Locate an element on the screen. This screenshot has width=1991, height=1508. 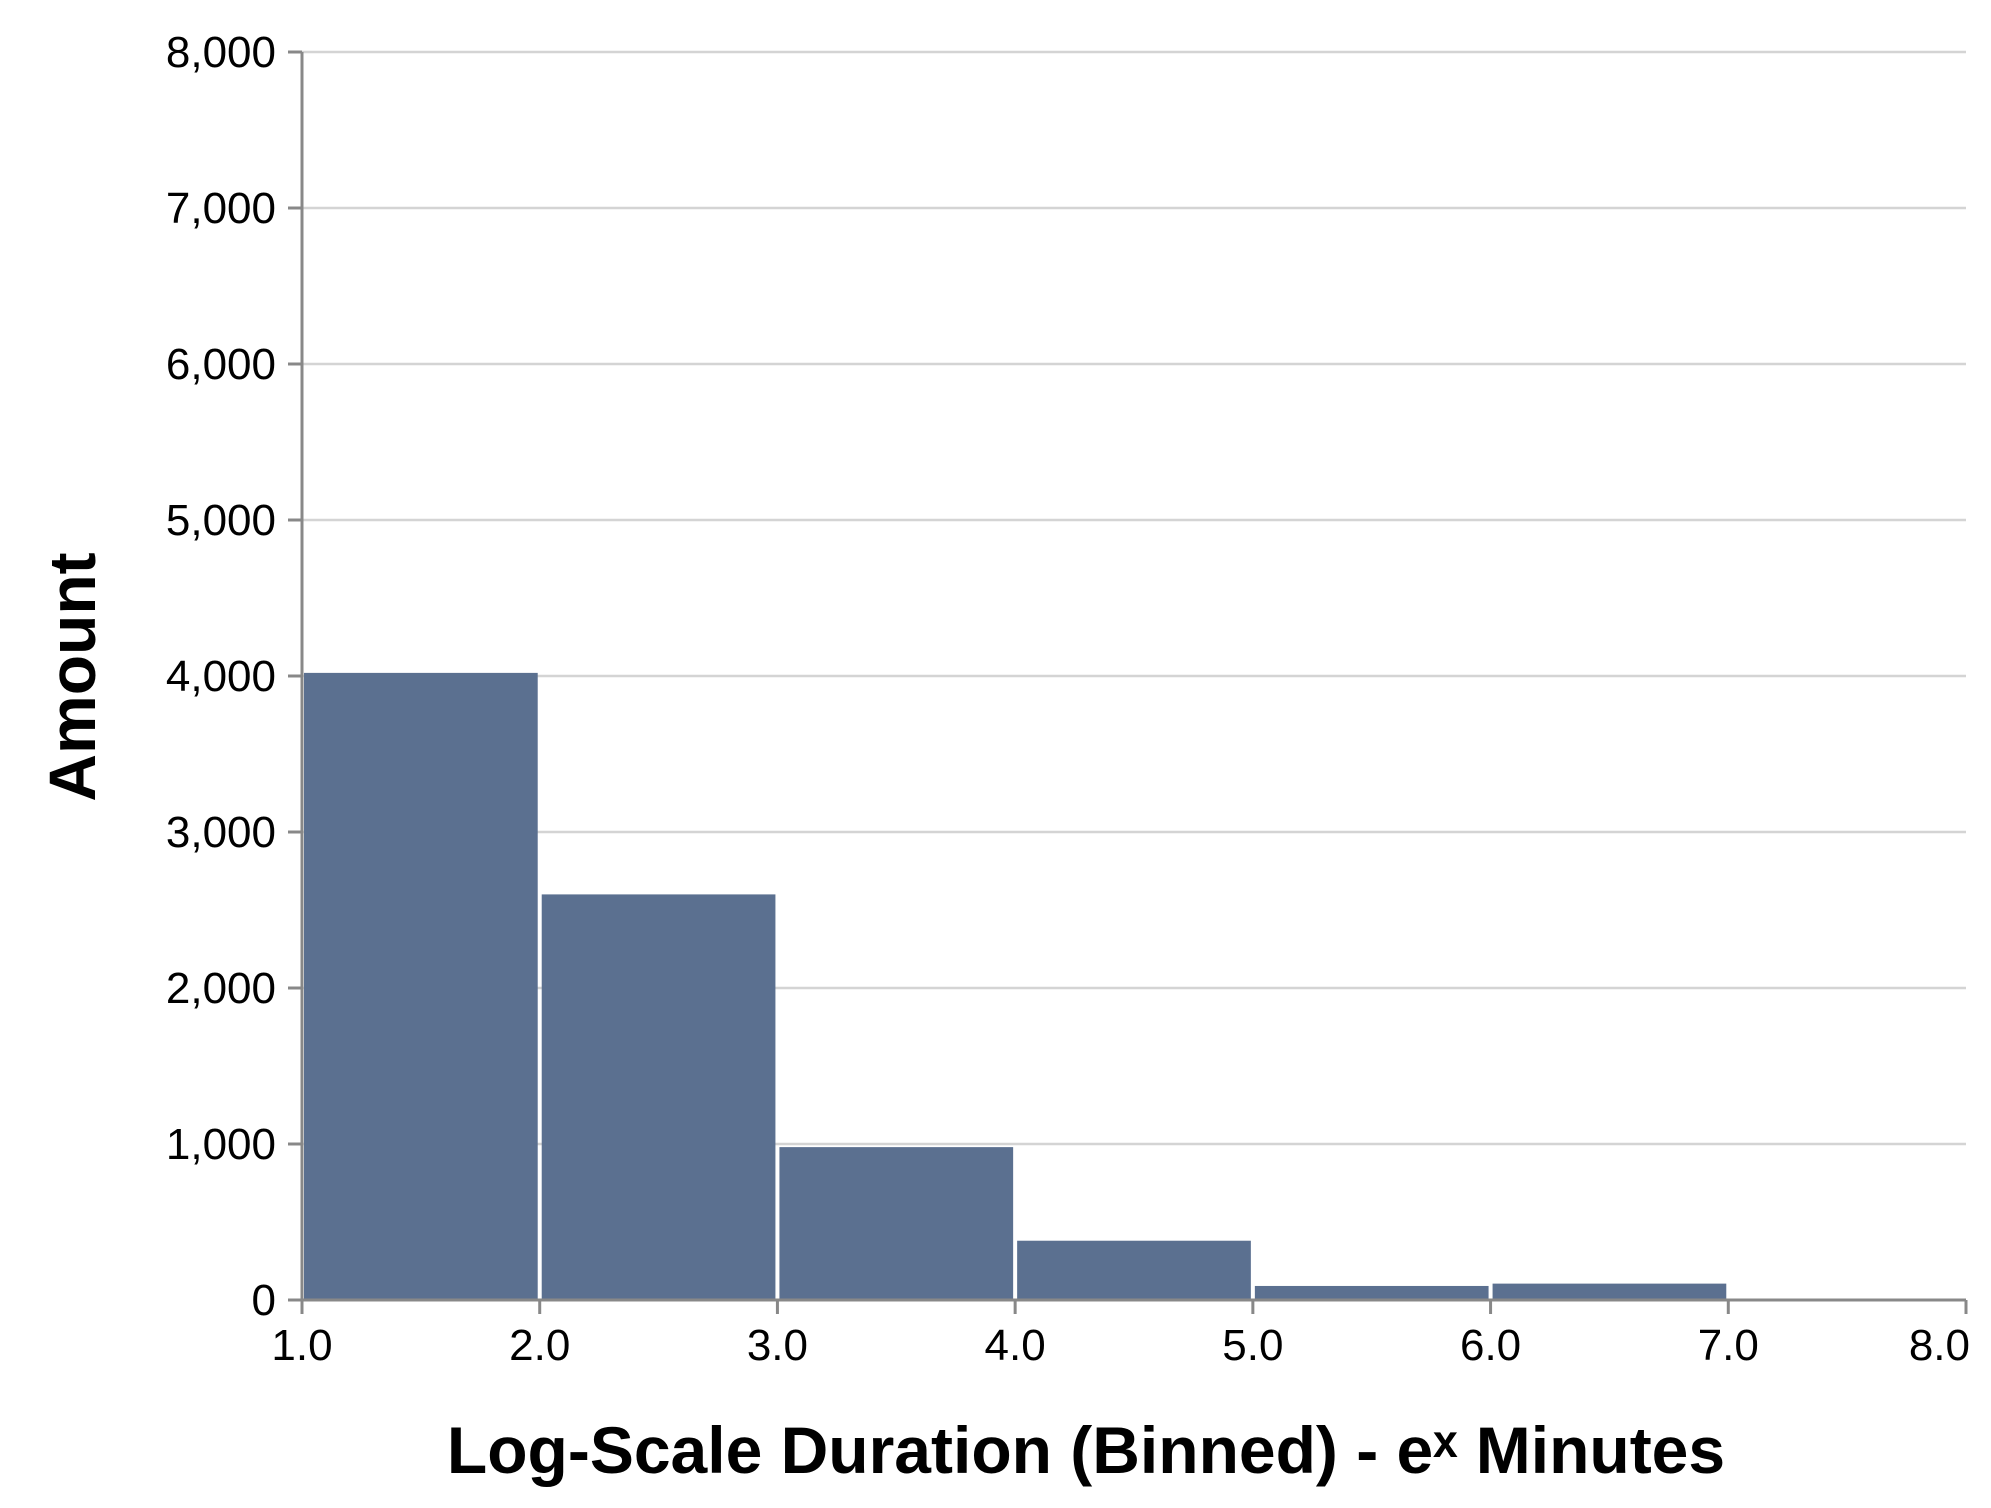
x-tick-label: 8.0 is located at coordinates (1939, 1345).